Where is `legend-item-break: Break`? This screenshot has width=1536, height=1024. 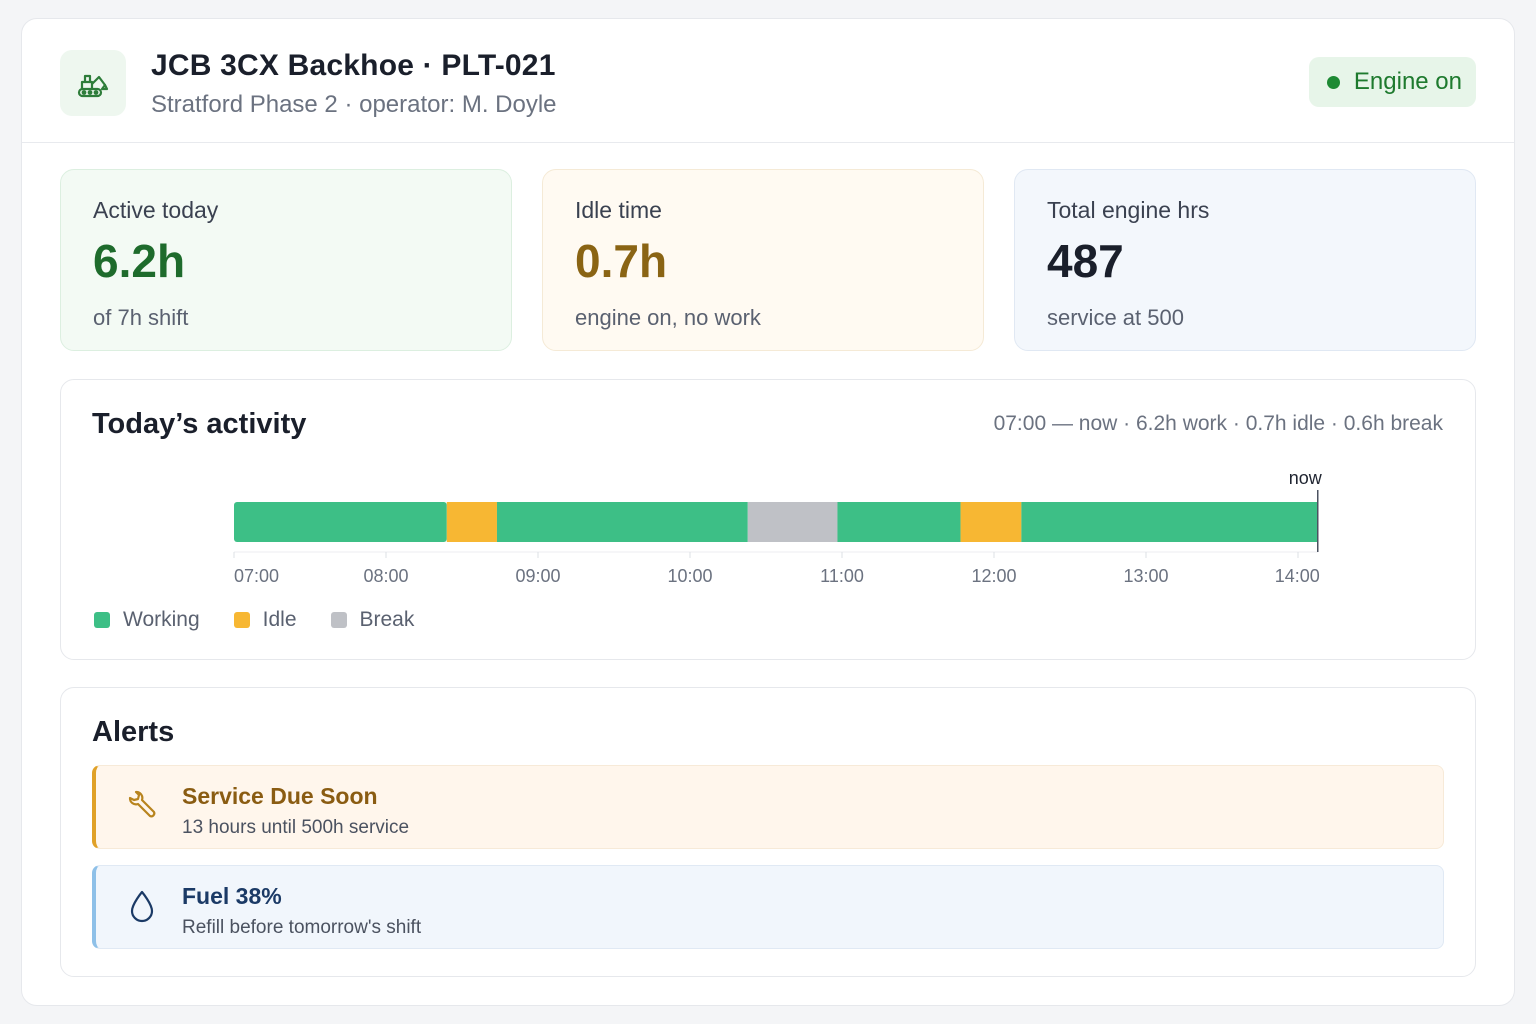 legend-item-break: Break is located at coordinates (372, 620).